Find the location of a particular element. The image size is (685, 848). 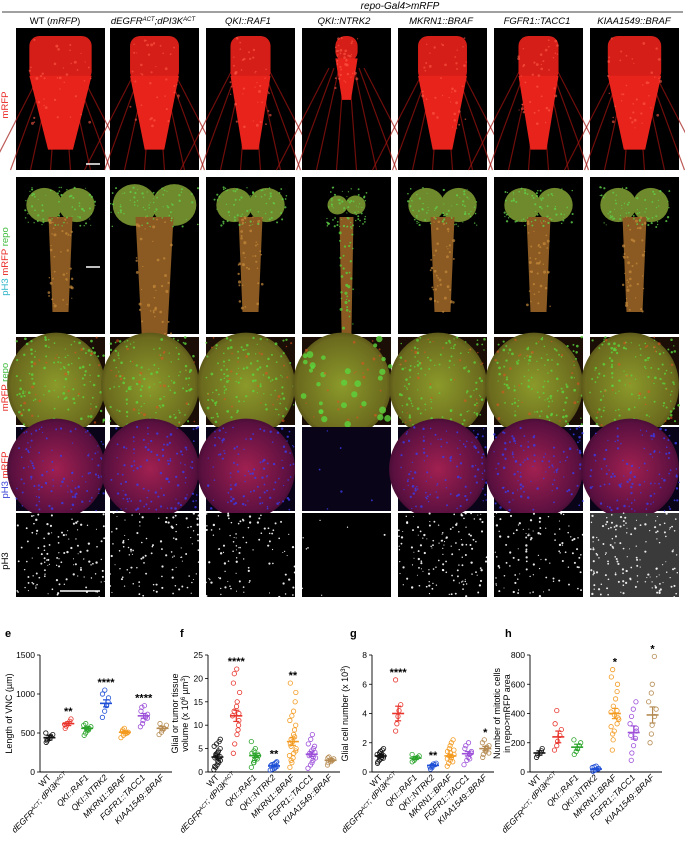

y-tick-label-h-3: 600 is located at coordinates (518, 684).